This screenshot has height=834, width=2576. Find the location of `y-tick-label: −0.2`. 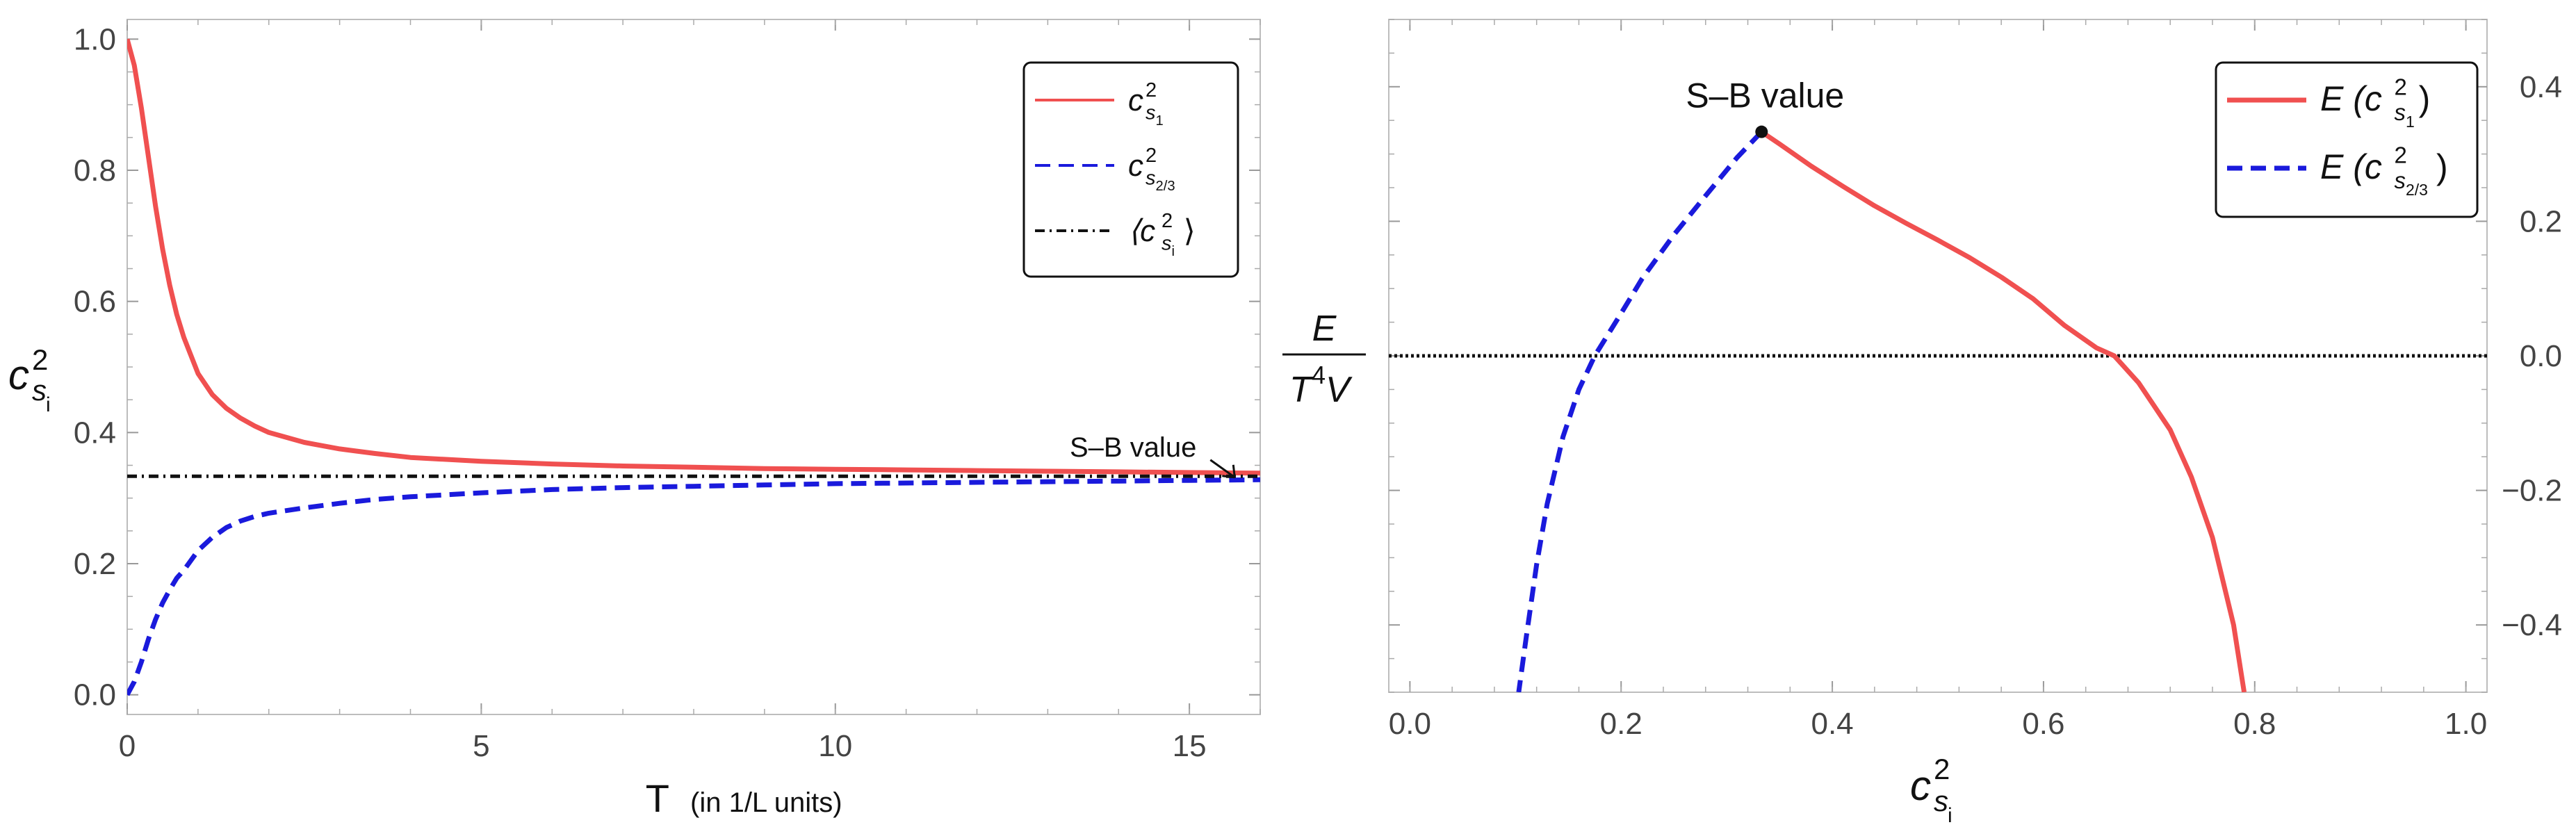

y-tick-label: −0.2 is located at coordinates (2532, 491).